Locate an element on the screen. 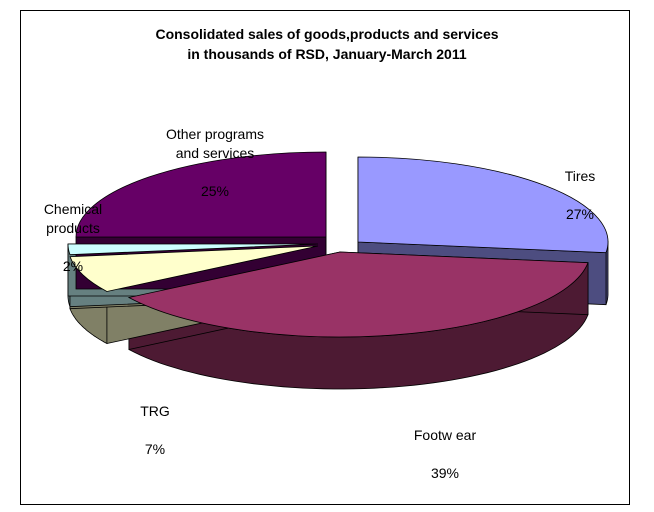 The width and height of the screenshot is (654, 512). slice-top-other is located at coordinates (201, 194).